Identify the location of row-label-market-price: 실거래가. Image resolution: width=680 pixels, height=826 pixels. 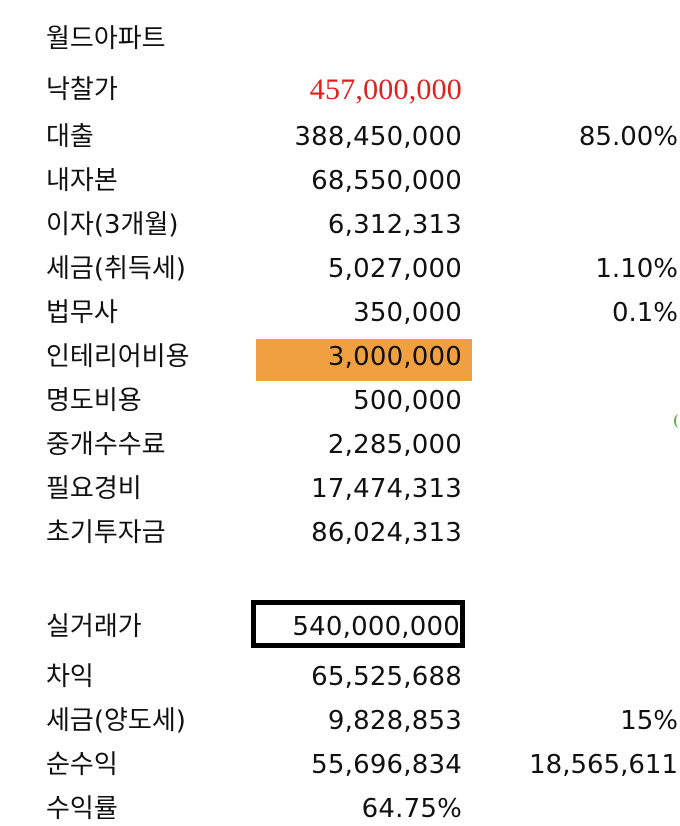
(94, 627).